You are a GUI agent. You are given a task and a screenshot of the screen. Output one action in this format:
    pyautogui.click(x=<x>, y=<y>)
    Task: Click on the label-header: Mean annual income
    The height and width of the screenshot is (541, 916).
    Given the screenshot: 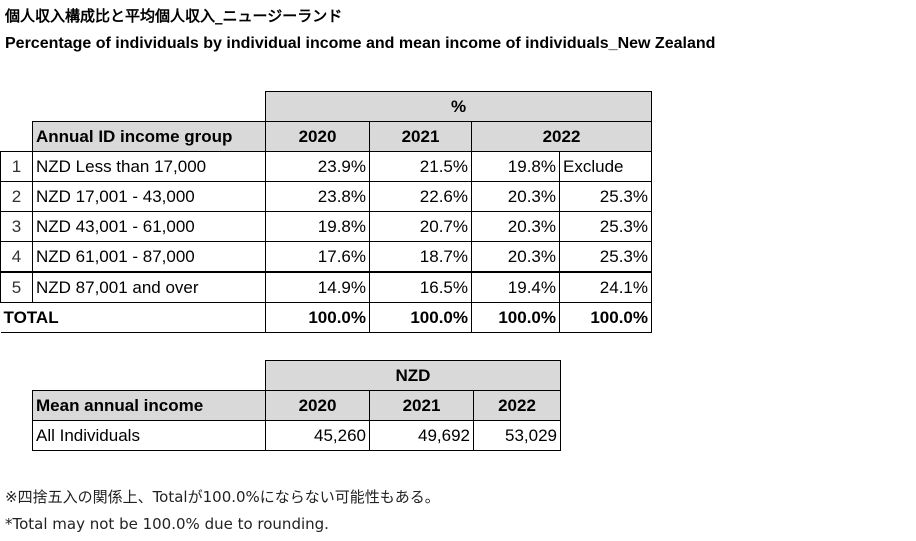 What is the action you would take?
    pyautogui.click(x=149, y=405)
    